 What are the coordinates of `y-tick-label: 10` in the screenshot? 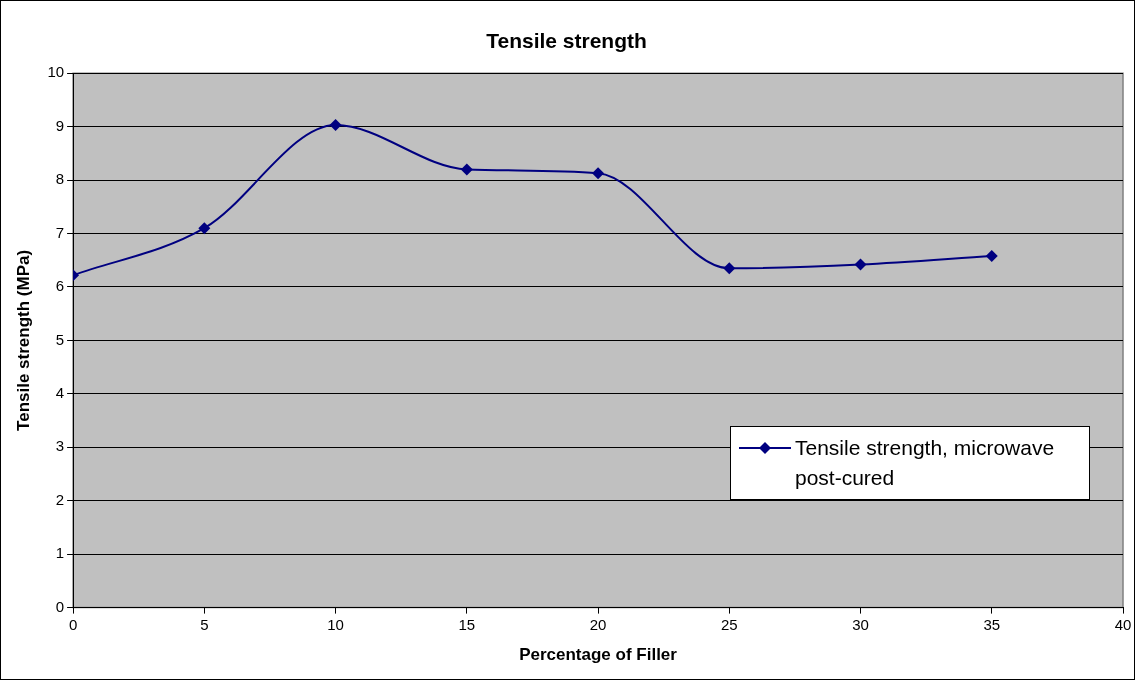 It's located at (56, 72).